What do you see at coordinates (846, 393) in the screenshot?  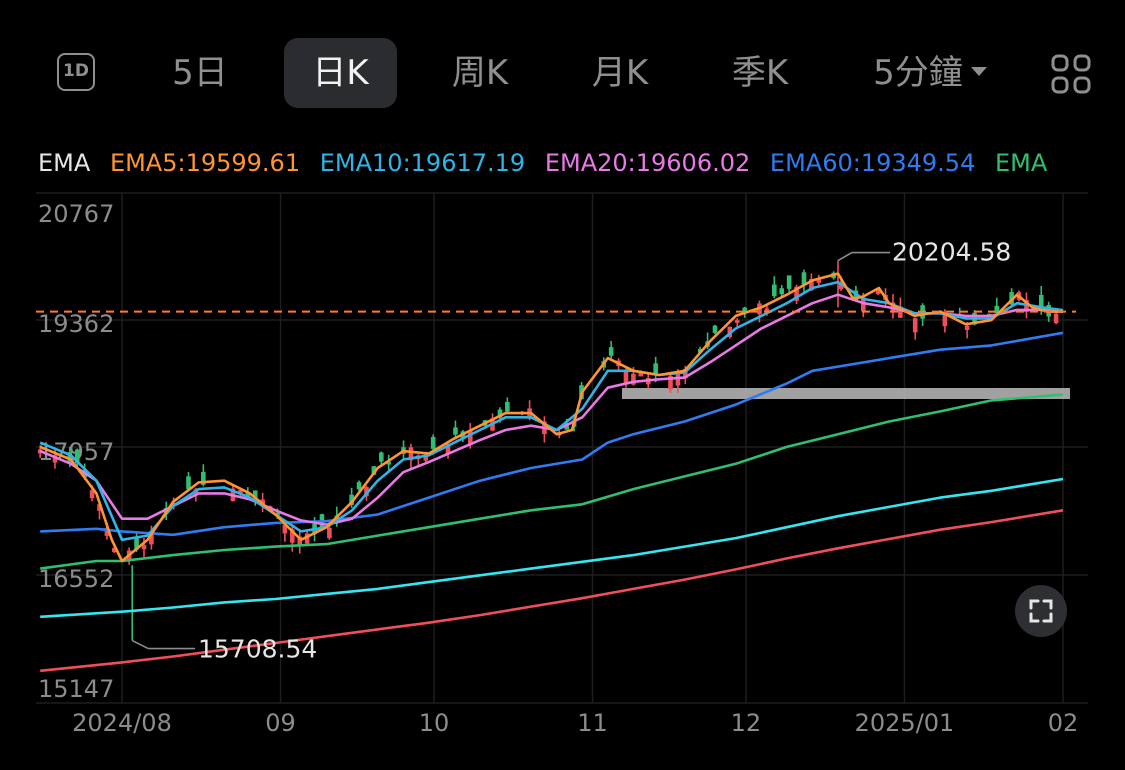 I see `highlight-band` at bounding box center [846, 393].